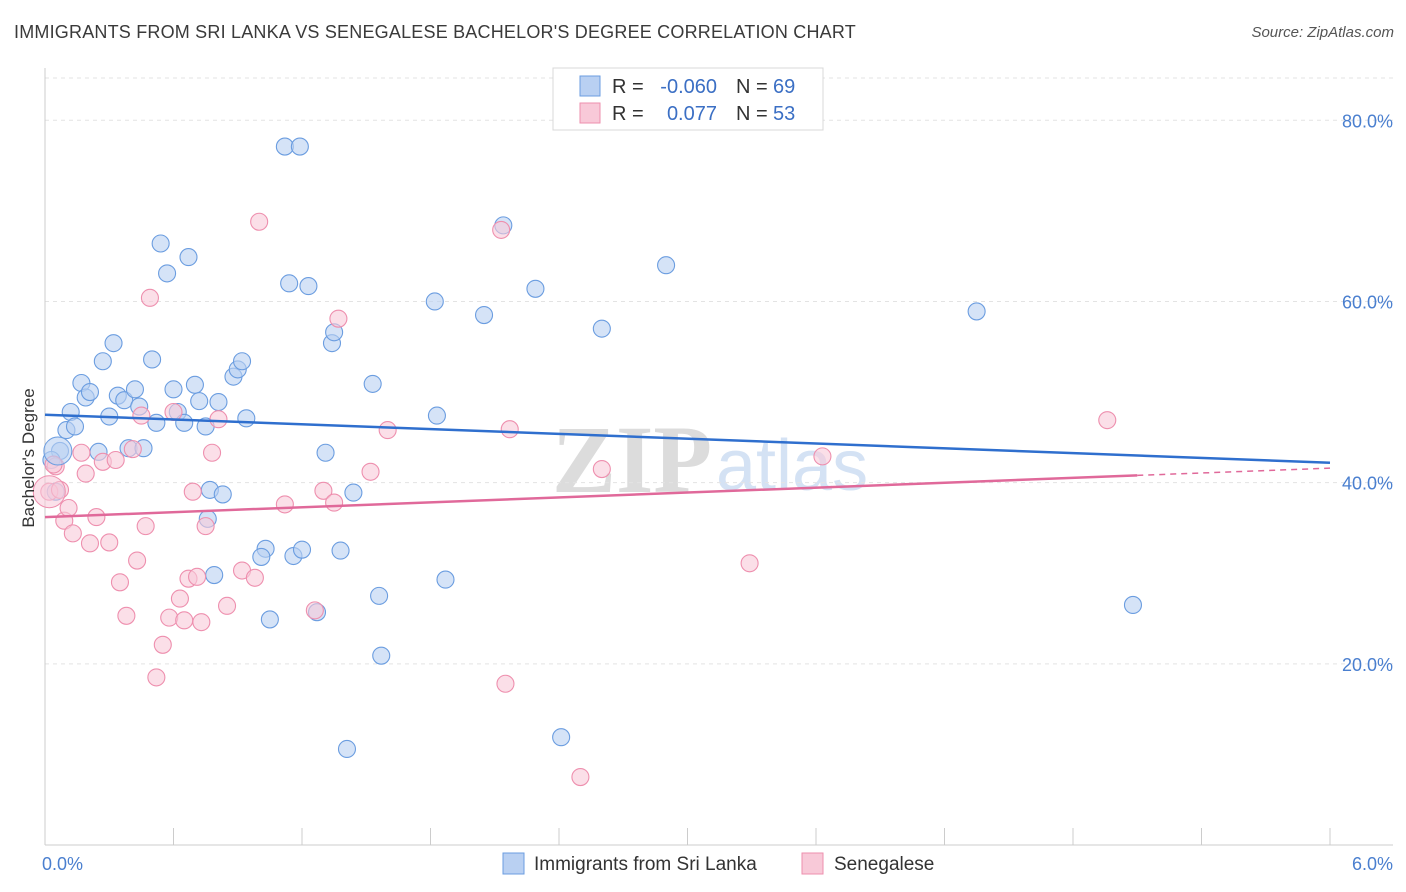 The width and height of the screenshot is (1406, 892). I want to click on watermark-atlas: atlas, so click(792, 466).